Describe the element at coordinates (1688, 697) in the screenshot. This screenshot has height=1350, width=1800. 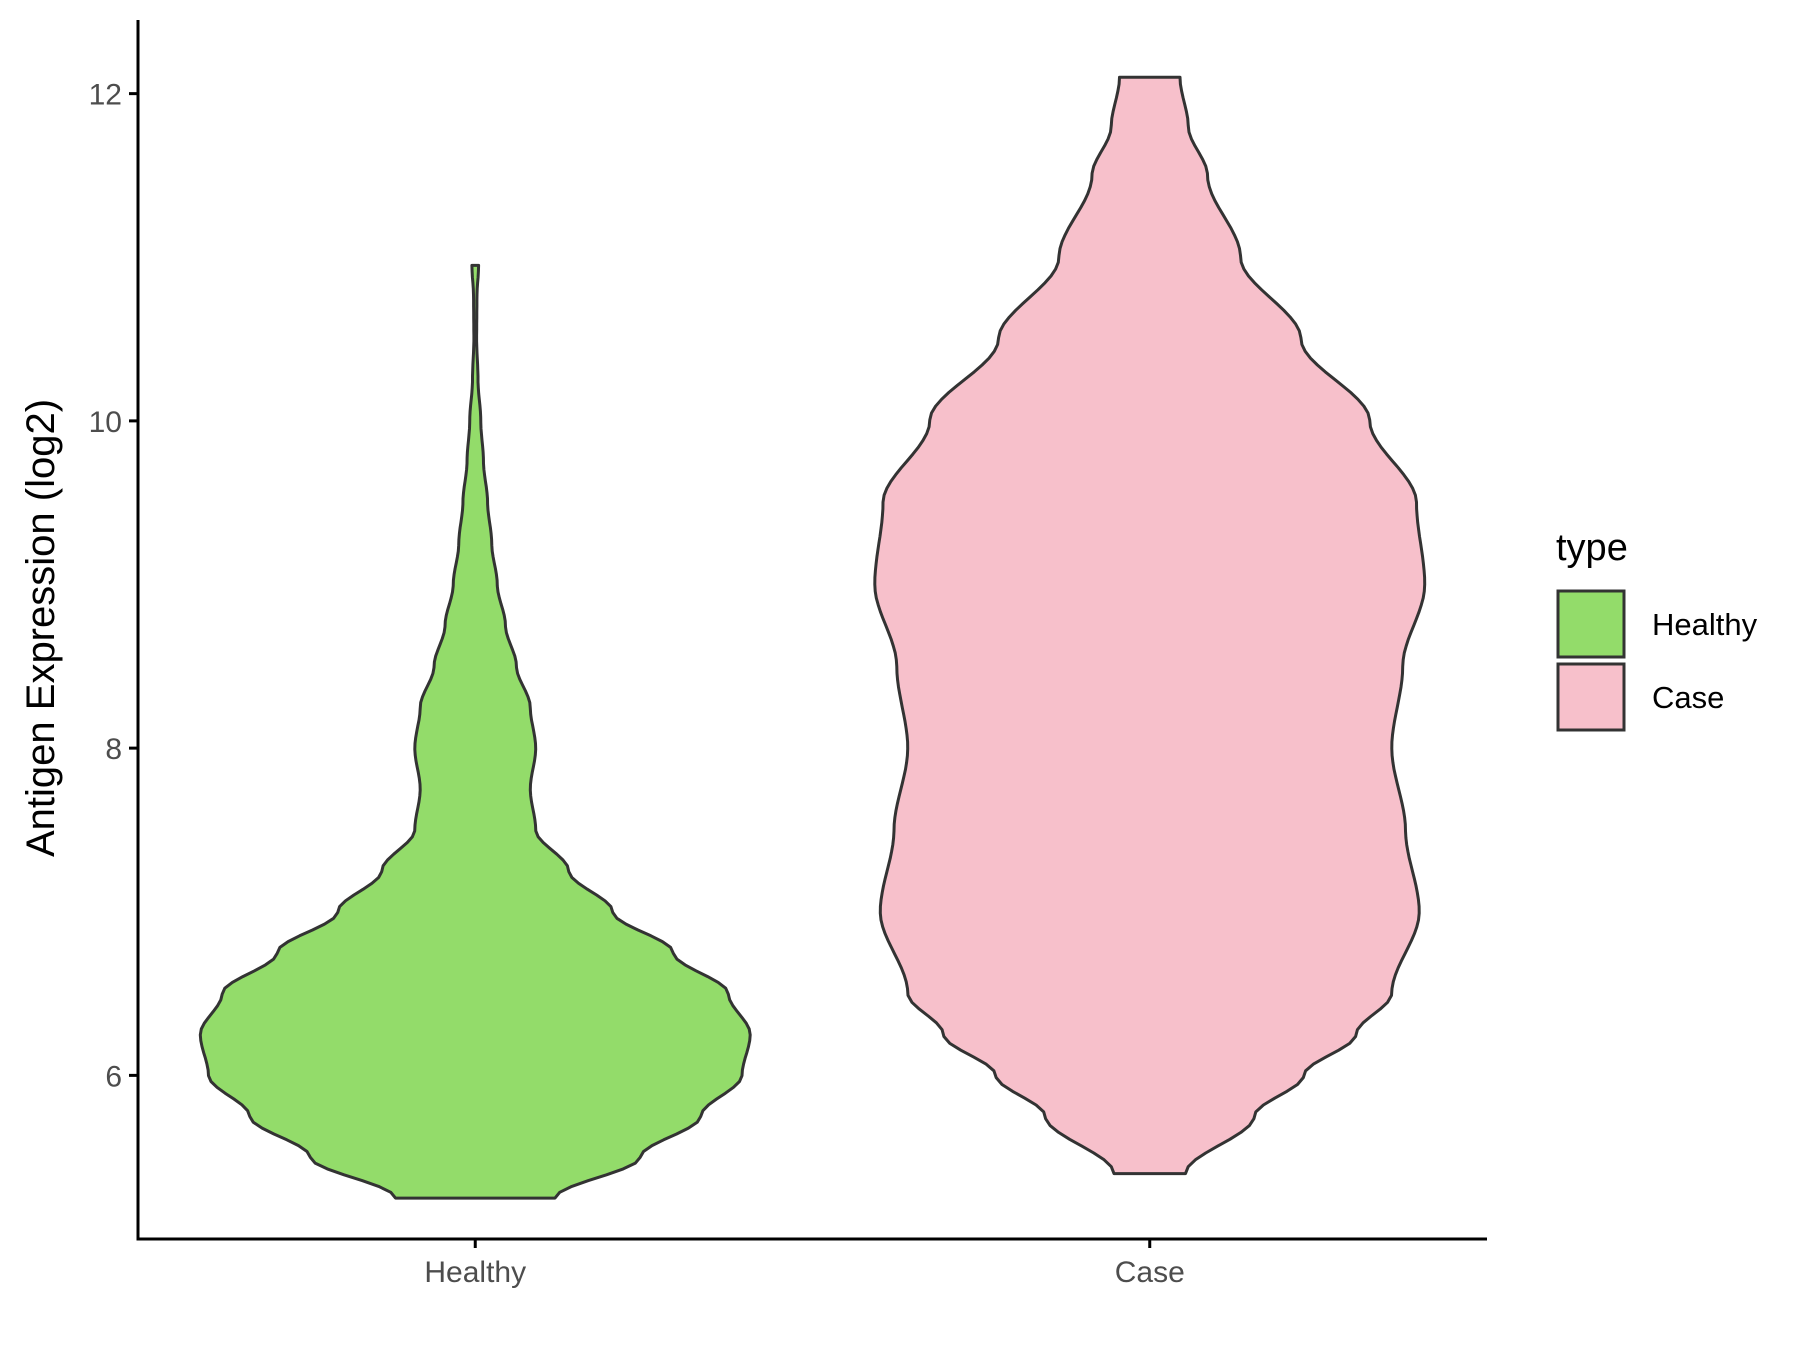
I see `legend-label-case: Case` at that location.